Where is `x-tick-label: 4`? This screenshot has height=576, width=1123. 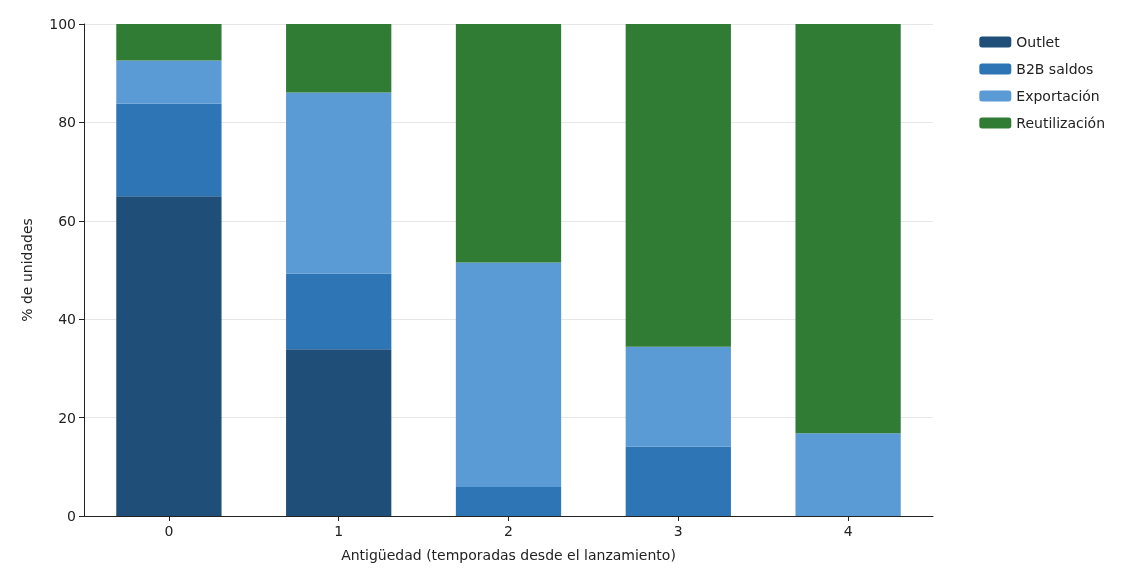 x-tick-label: 4 is located at coordinates (848, 531).